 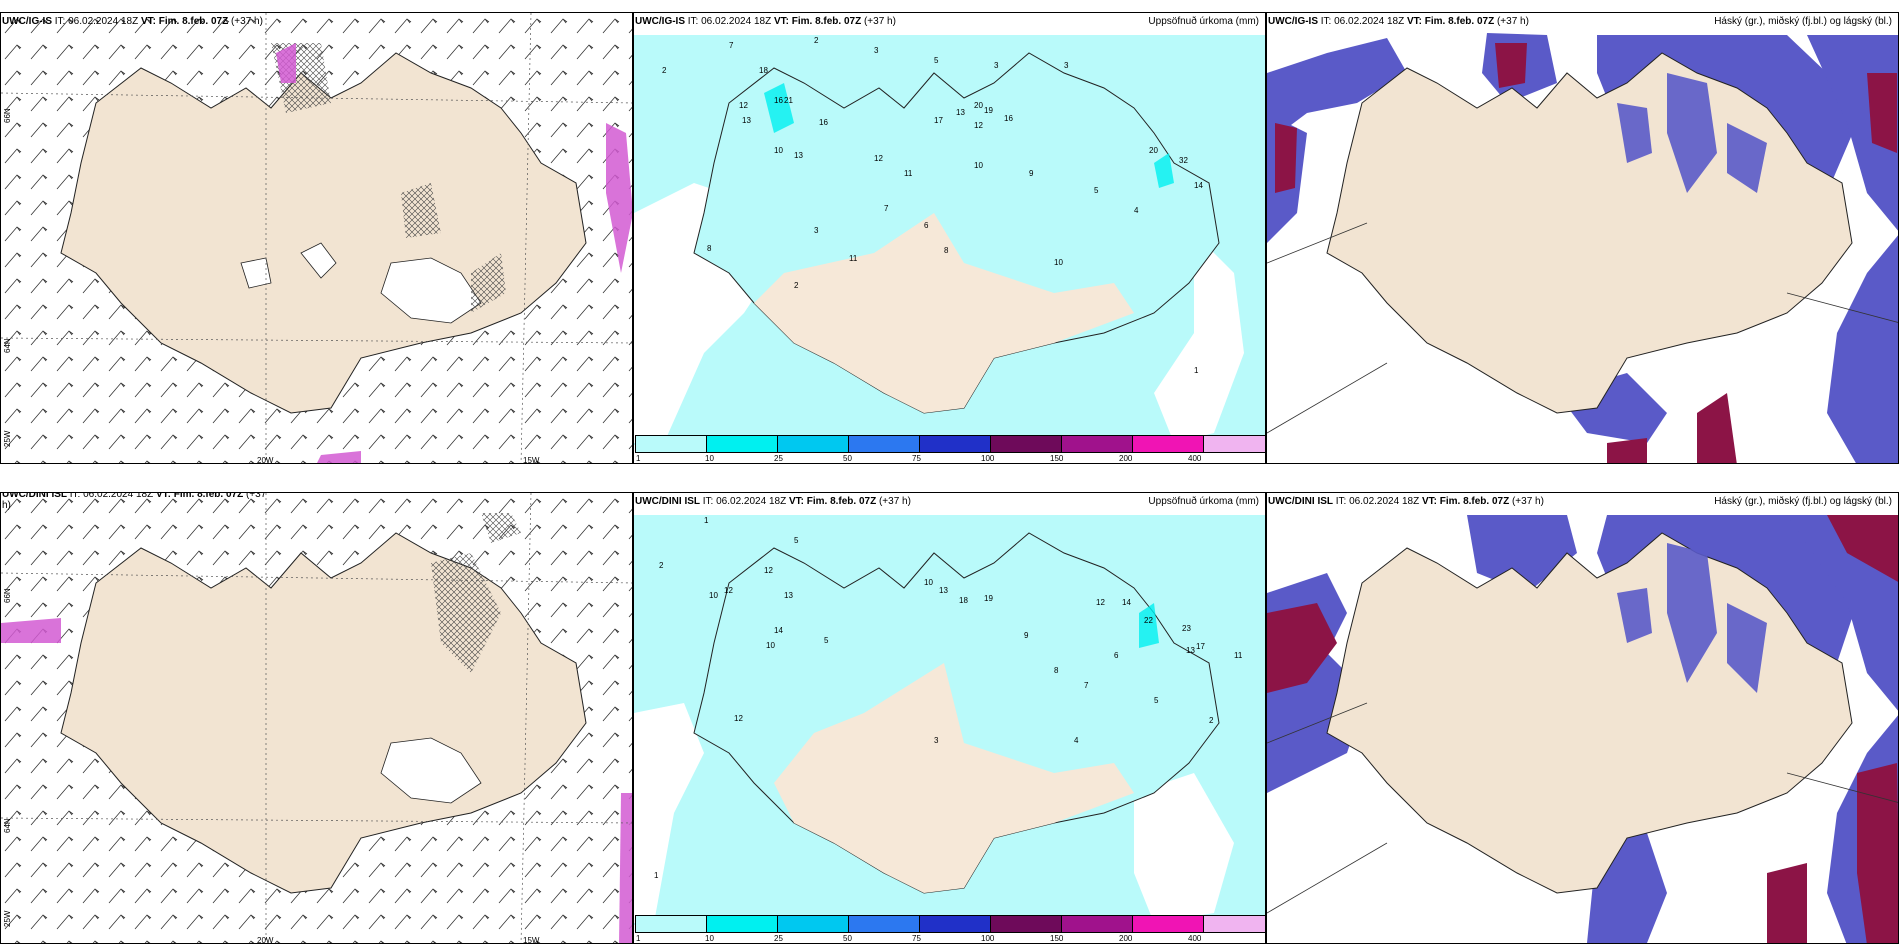 I want to click on iceland-landmass, so click(x=1589, y=233).